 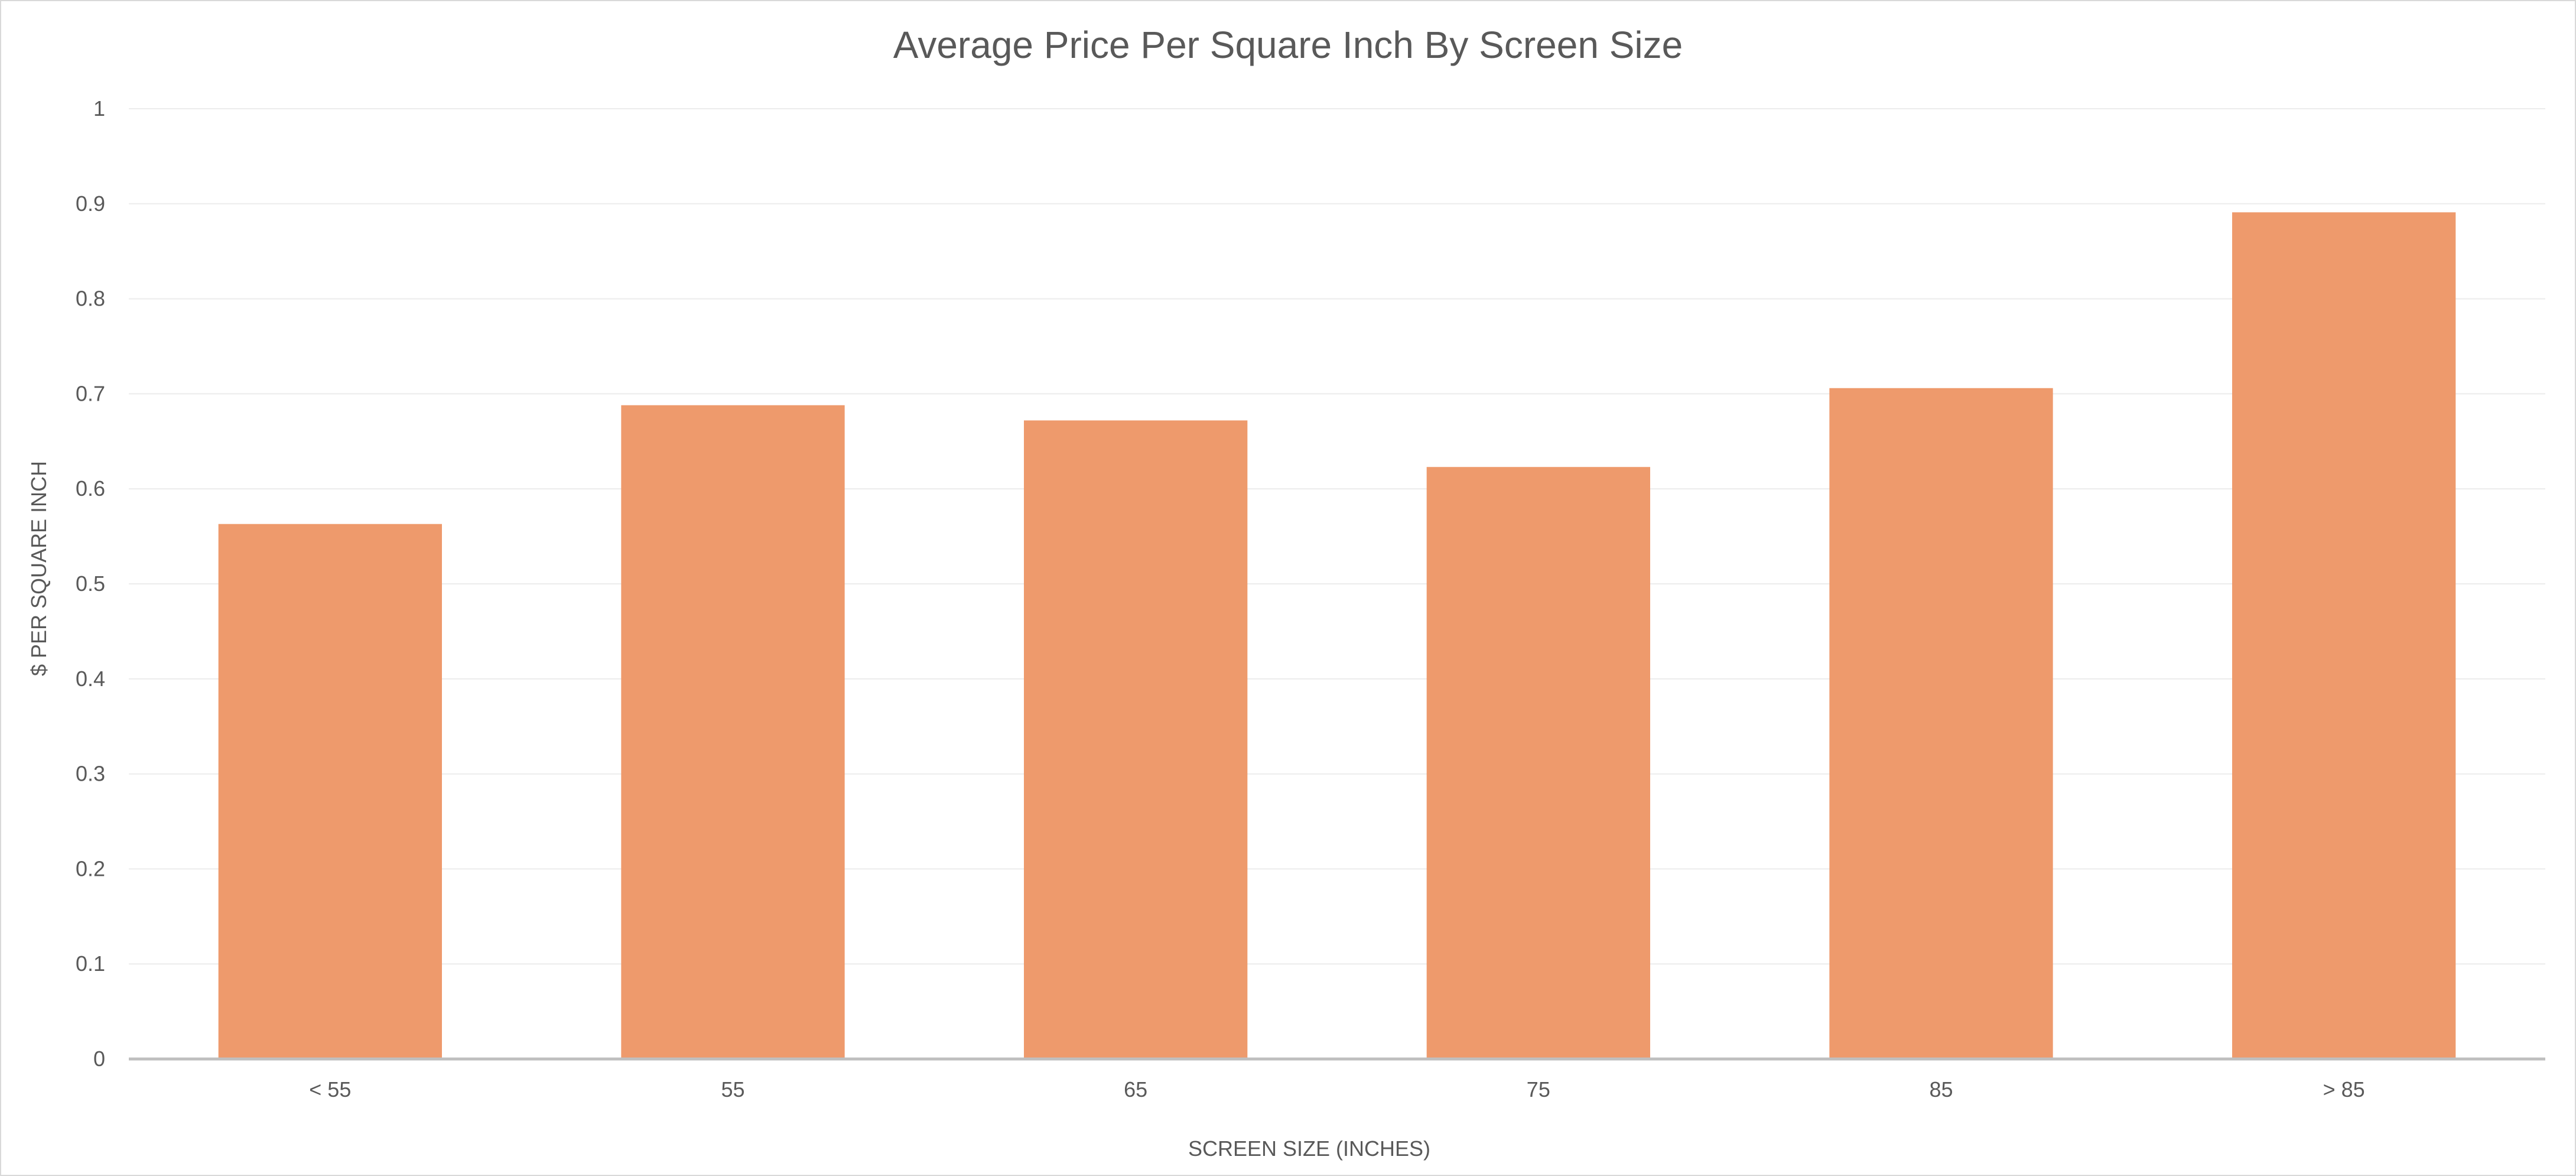 I want to click on x-tick-label: 65, so click(x=1135, y=1089).